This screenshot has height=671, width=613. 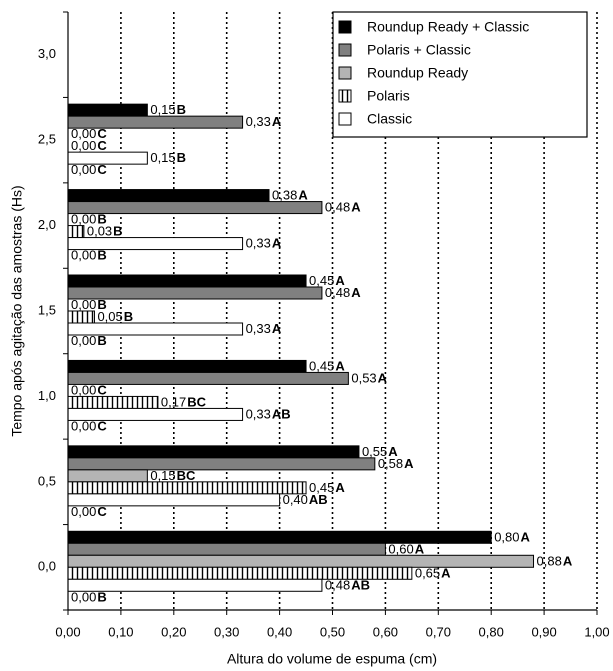 What do you see at coordinates (332, 631) in the screenshot?
I see `x-tick-label: 0,50` at bounding box center [332, 631].